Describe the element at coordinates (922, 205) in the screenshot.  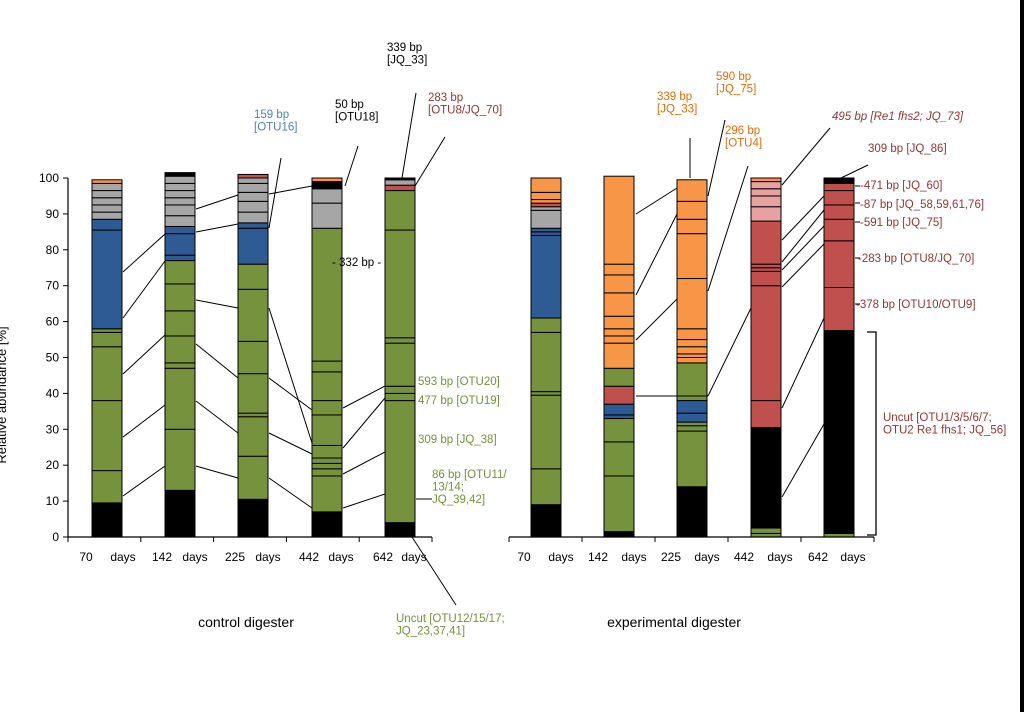
I see `annotation-87: -87 bp [JQ_58,59,61,76]` at that location.